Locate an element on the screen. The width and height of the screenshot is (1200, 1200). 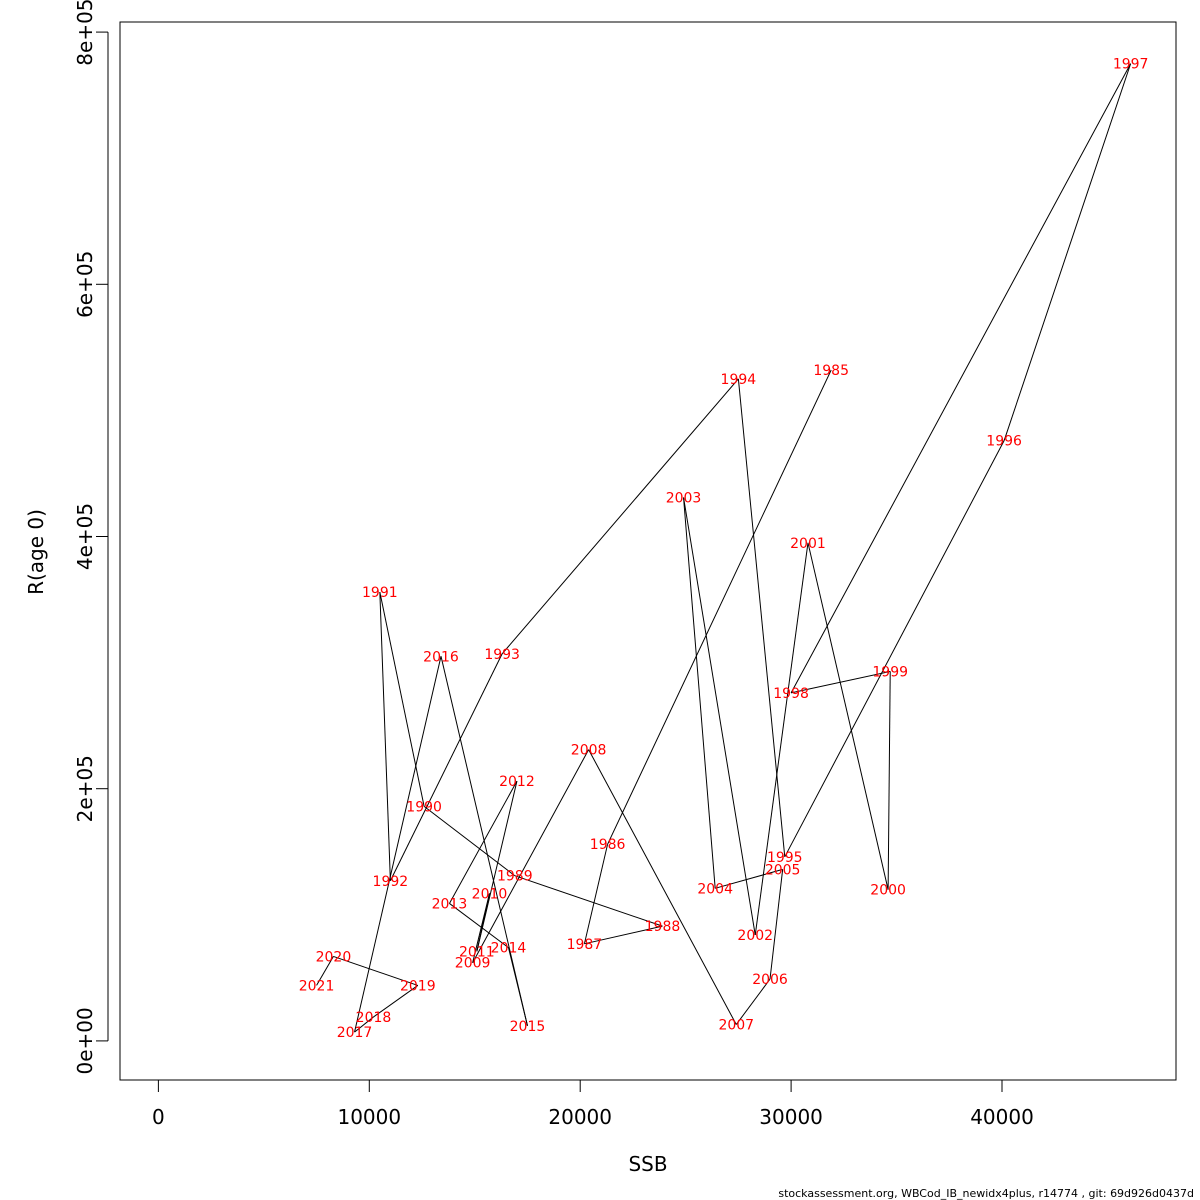
year-label-2001: 2001 is located at coordinates (808, 544).